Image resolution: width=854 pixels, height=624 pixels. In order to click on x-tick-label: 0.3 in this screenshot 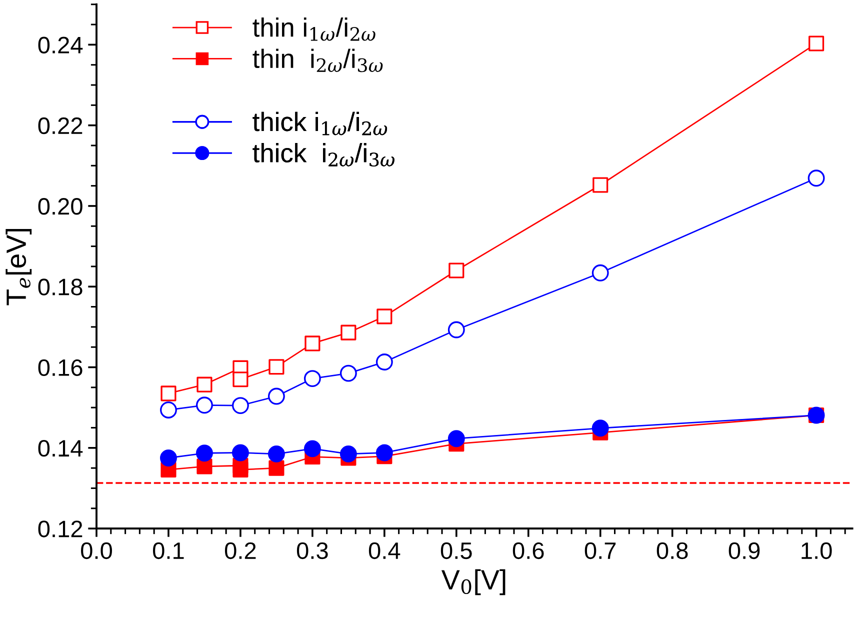, I will do `click(312, 551)`.